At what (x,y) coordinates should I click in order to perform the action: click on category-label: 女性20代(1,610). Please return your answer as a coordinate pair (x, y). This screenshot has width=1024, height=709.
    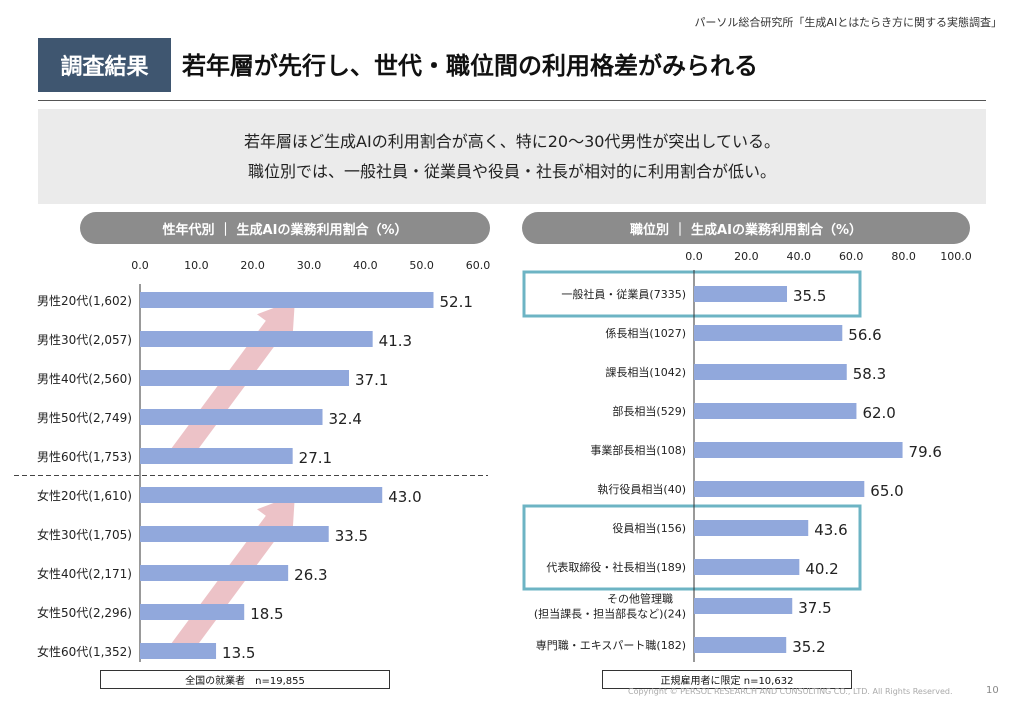
    Looking at the image, I should click on (84, 495).